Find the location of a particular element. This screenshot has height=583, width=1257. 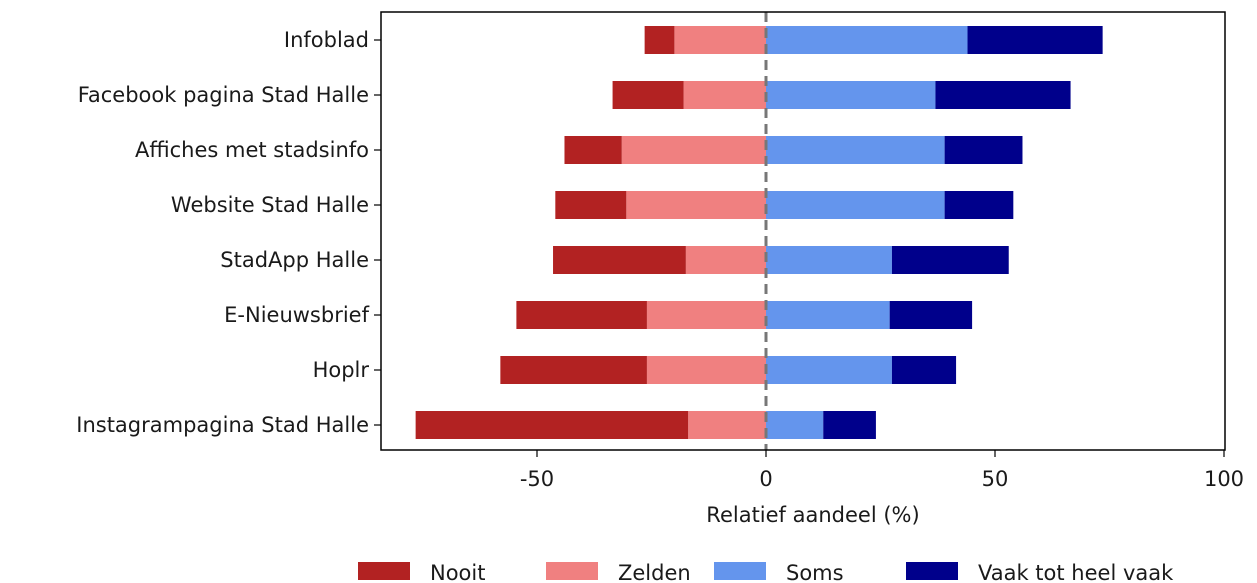

legend-swatch-vaak-tot-heel-vaak is located at coordinates (932, 571).